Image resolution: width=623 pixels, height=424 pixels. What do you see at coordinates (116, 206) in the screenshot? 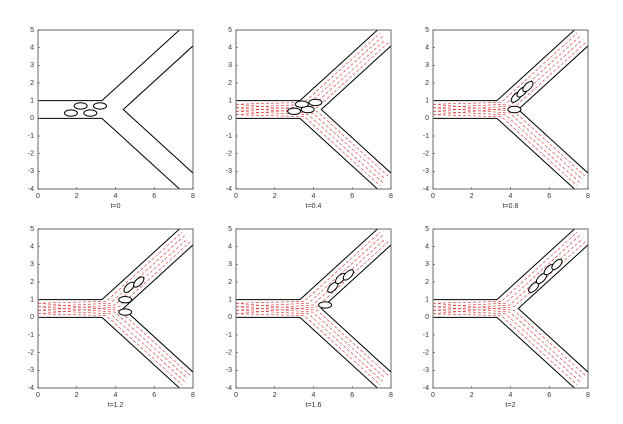
I see `x-axis-label: t=0` at bounding box center [116, 206].